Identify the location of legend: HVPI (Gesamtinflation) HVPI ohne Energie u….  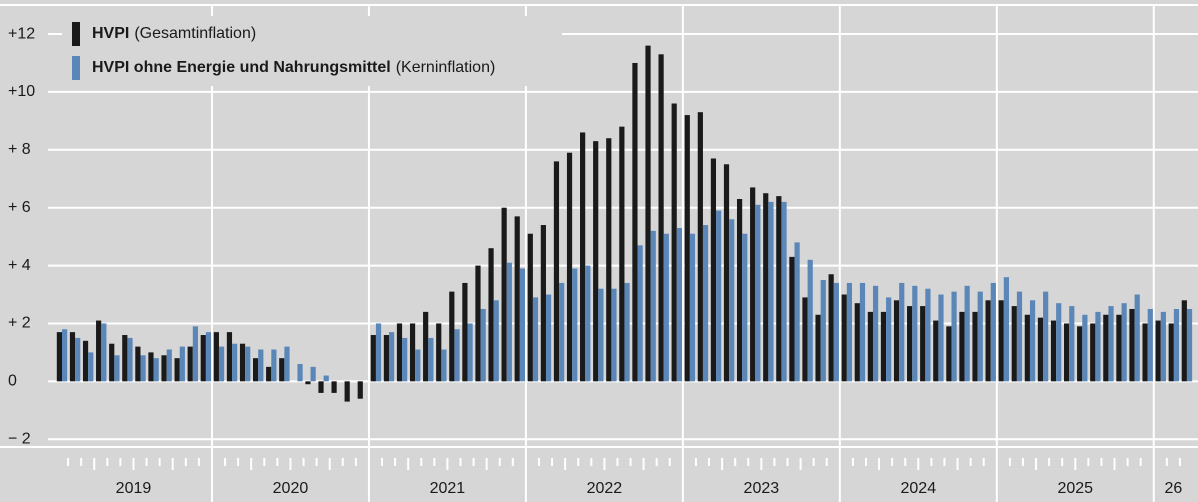
(312, 51).